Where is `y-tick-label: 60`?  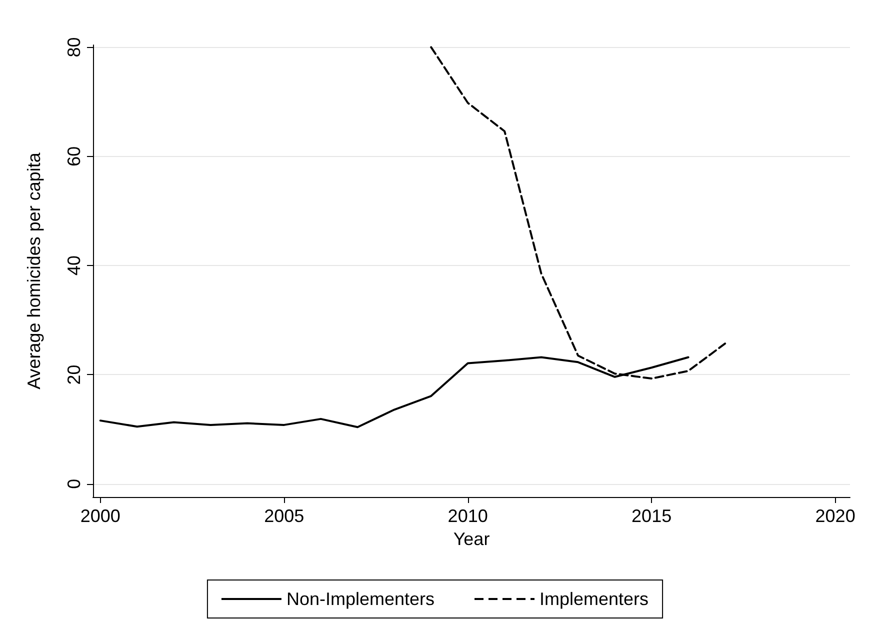
y-tick-label: 60 is located at coordinates (74, 156).